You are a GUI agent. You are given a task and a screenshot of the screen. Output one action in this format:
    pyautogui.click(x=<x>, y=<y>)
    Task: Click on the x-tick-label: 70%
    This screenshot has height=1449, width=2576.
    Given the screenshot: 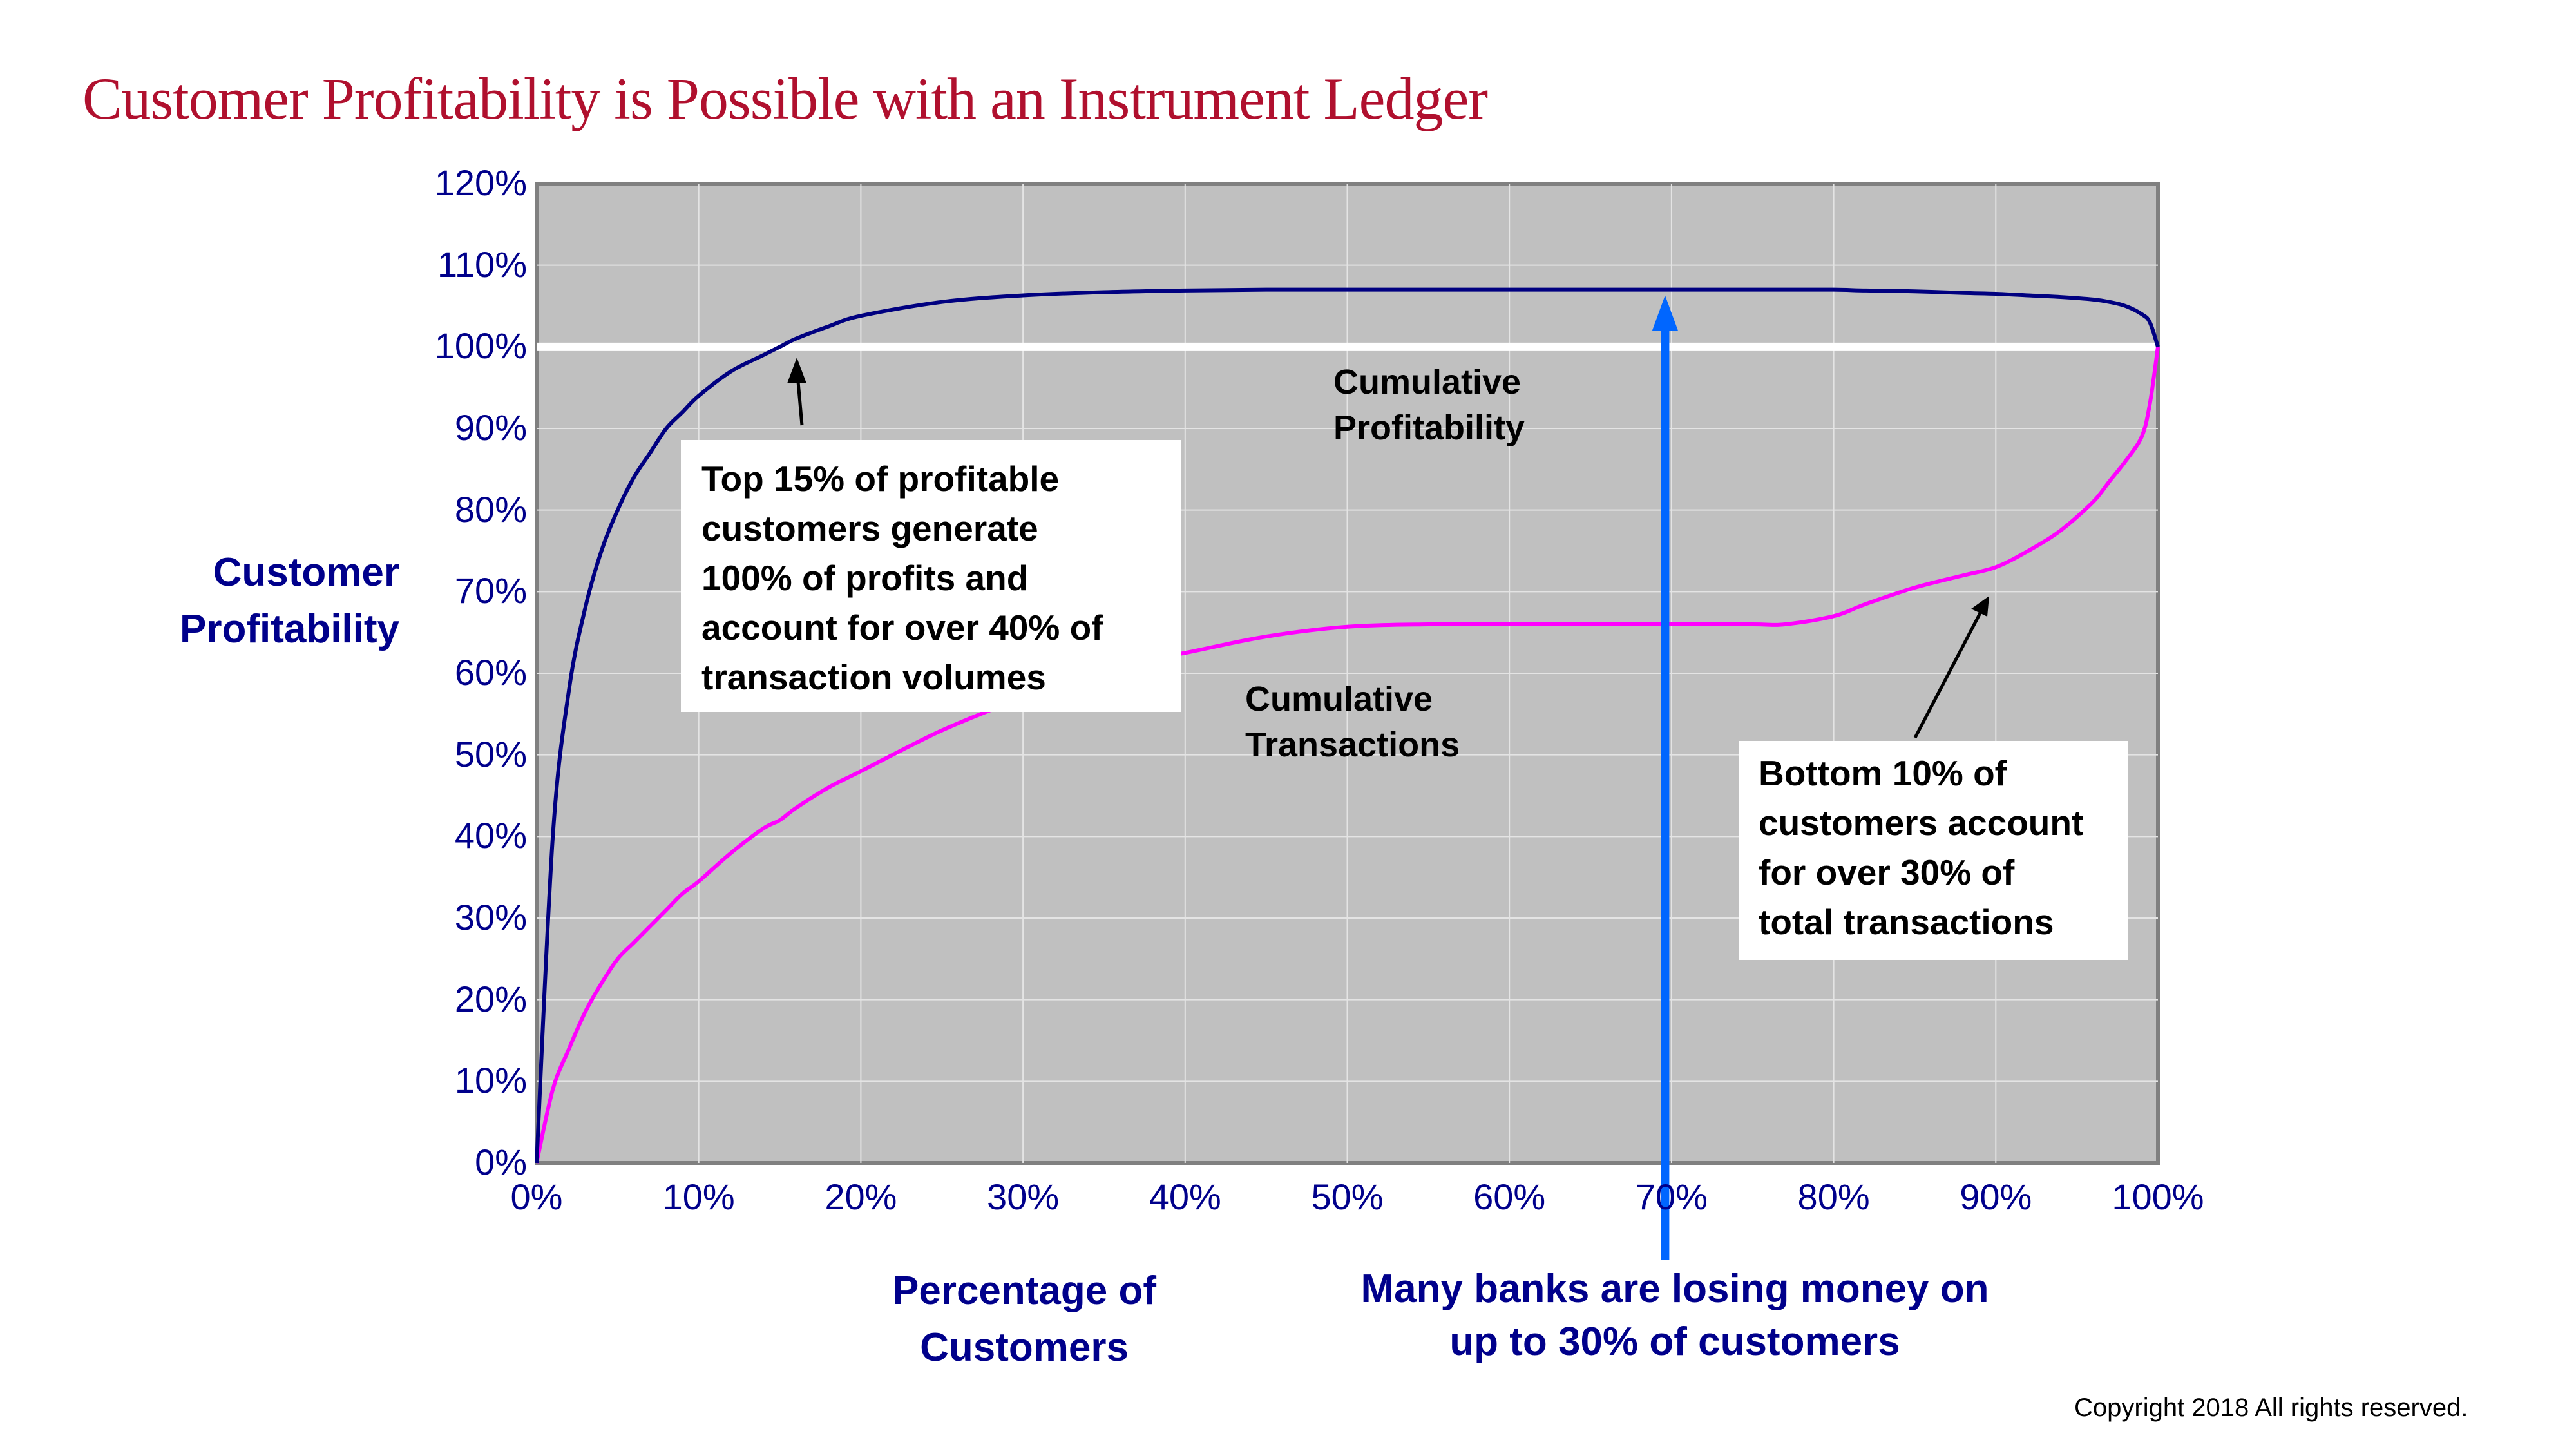 What is the action you would take?
    pyautogui.click(x=1671, y=1196)
    